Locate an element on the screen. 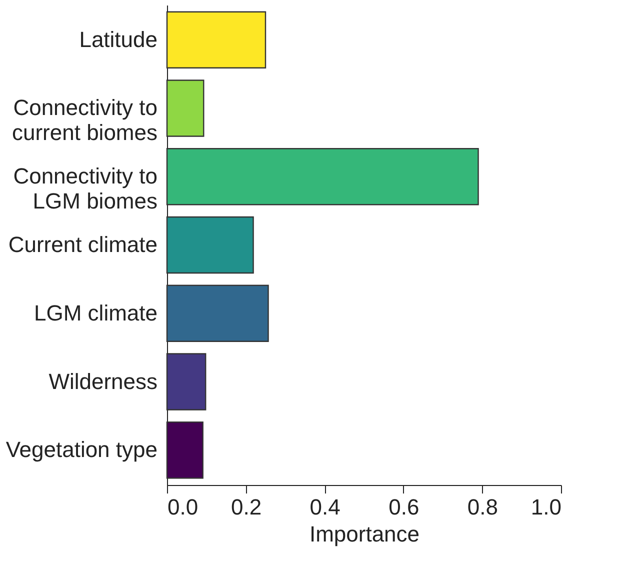 This screenshot has height=571, width=641. y-tick-label: Connectivity to LGM biomes is located at coordinates (85, 189).